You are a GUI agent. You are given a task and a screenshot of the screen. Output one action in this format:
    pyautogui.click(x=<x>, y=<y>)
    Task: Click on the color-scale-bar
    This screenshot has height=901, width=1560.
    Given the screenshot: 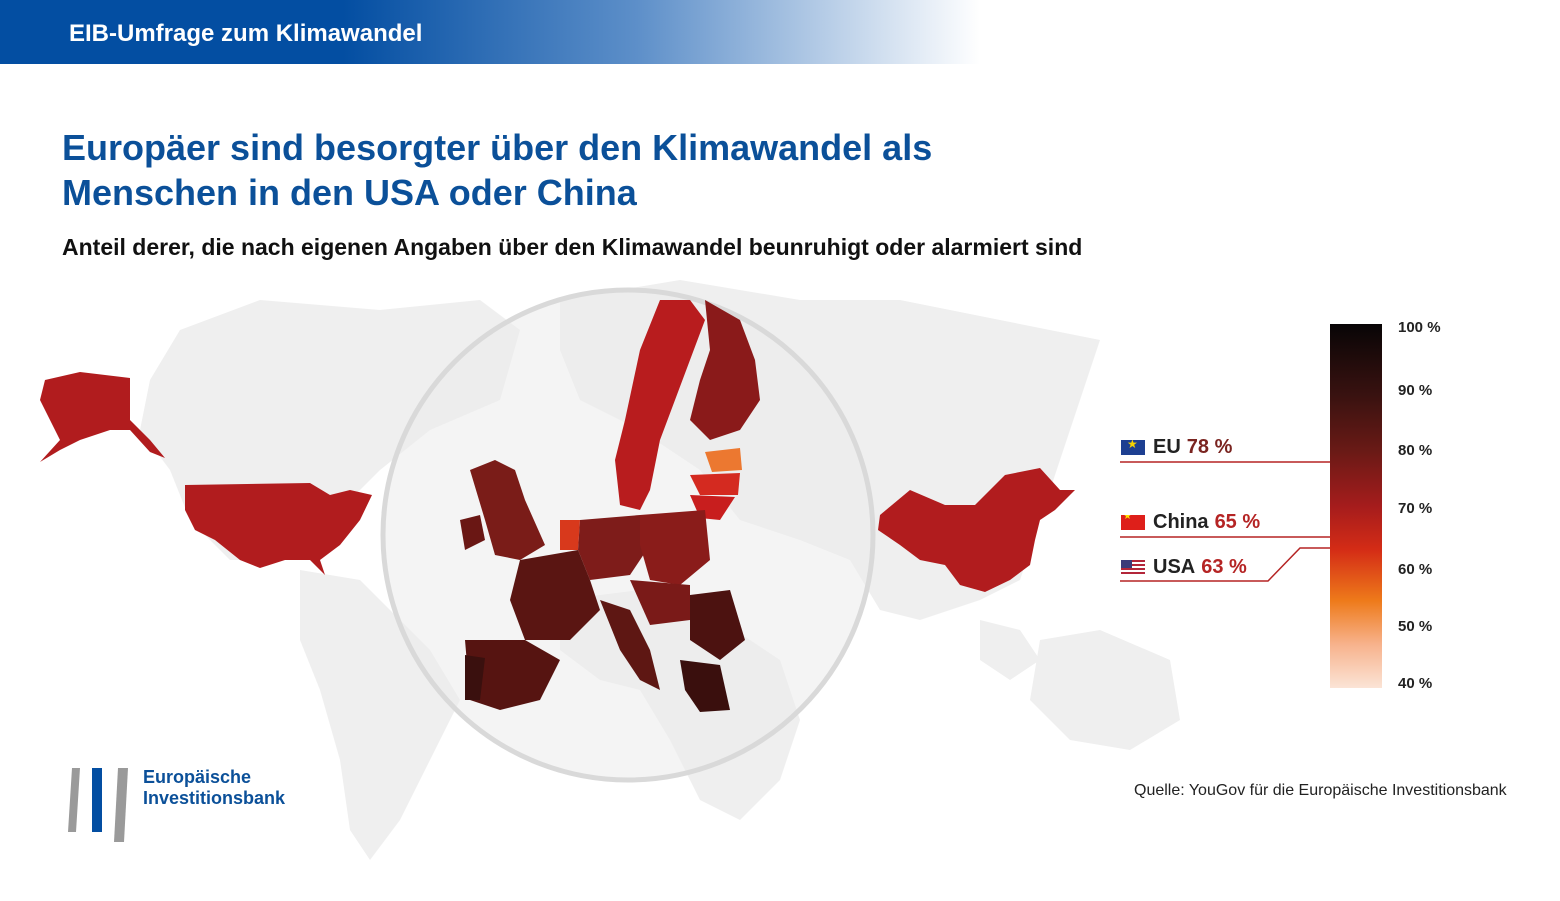 What is the action you would take?
    pyautogui.click(x=1356, y=506)
    